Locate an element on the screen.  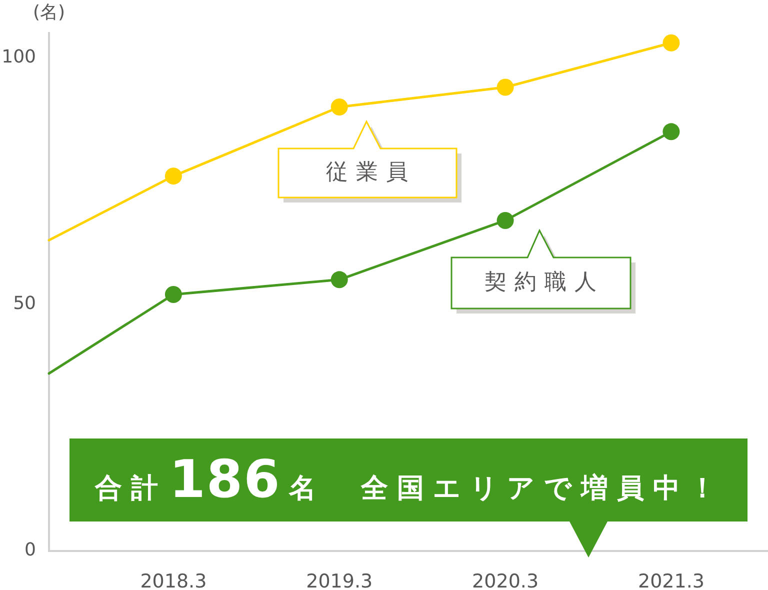
series-label: 従業員 is located at coordinates (370, 172).